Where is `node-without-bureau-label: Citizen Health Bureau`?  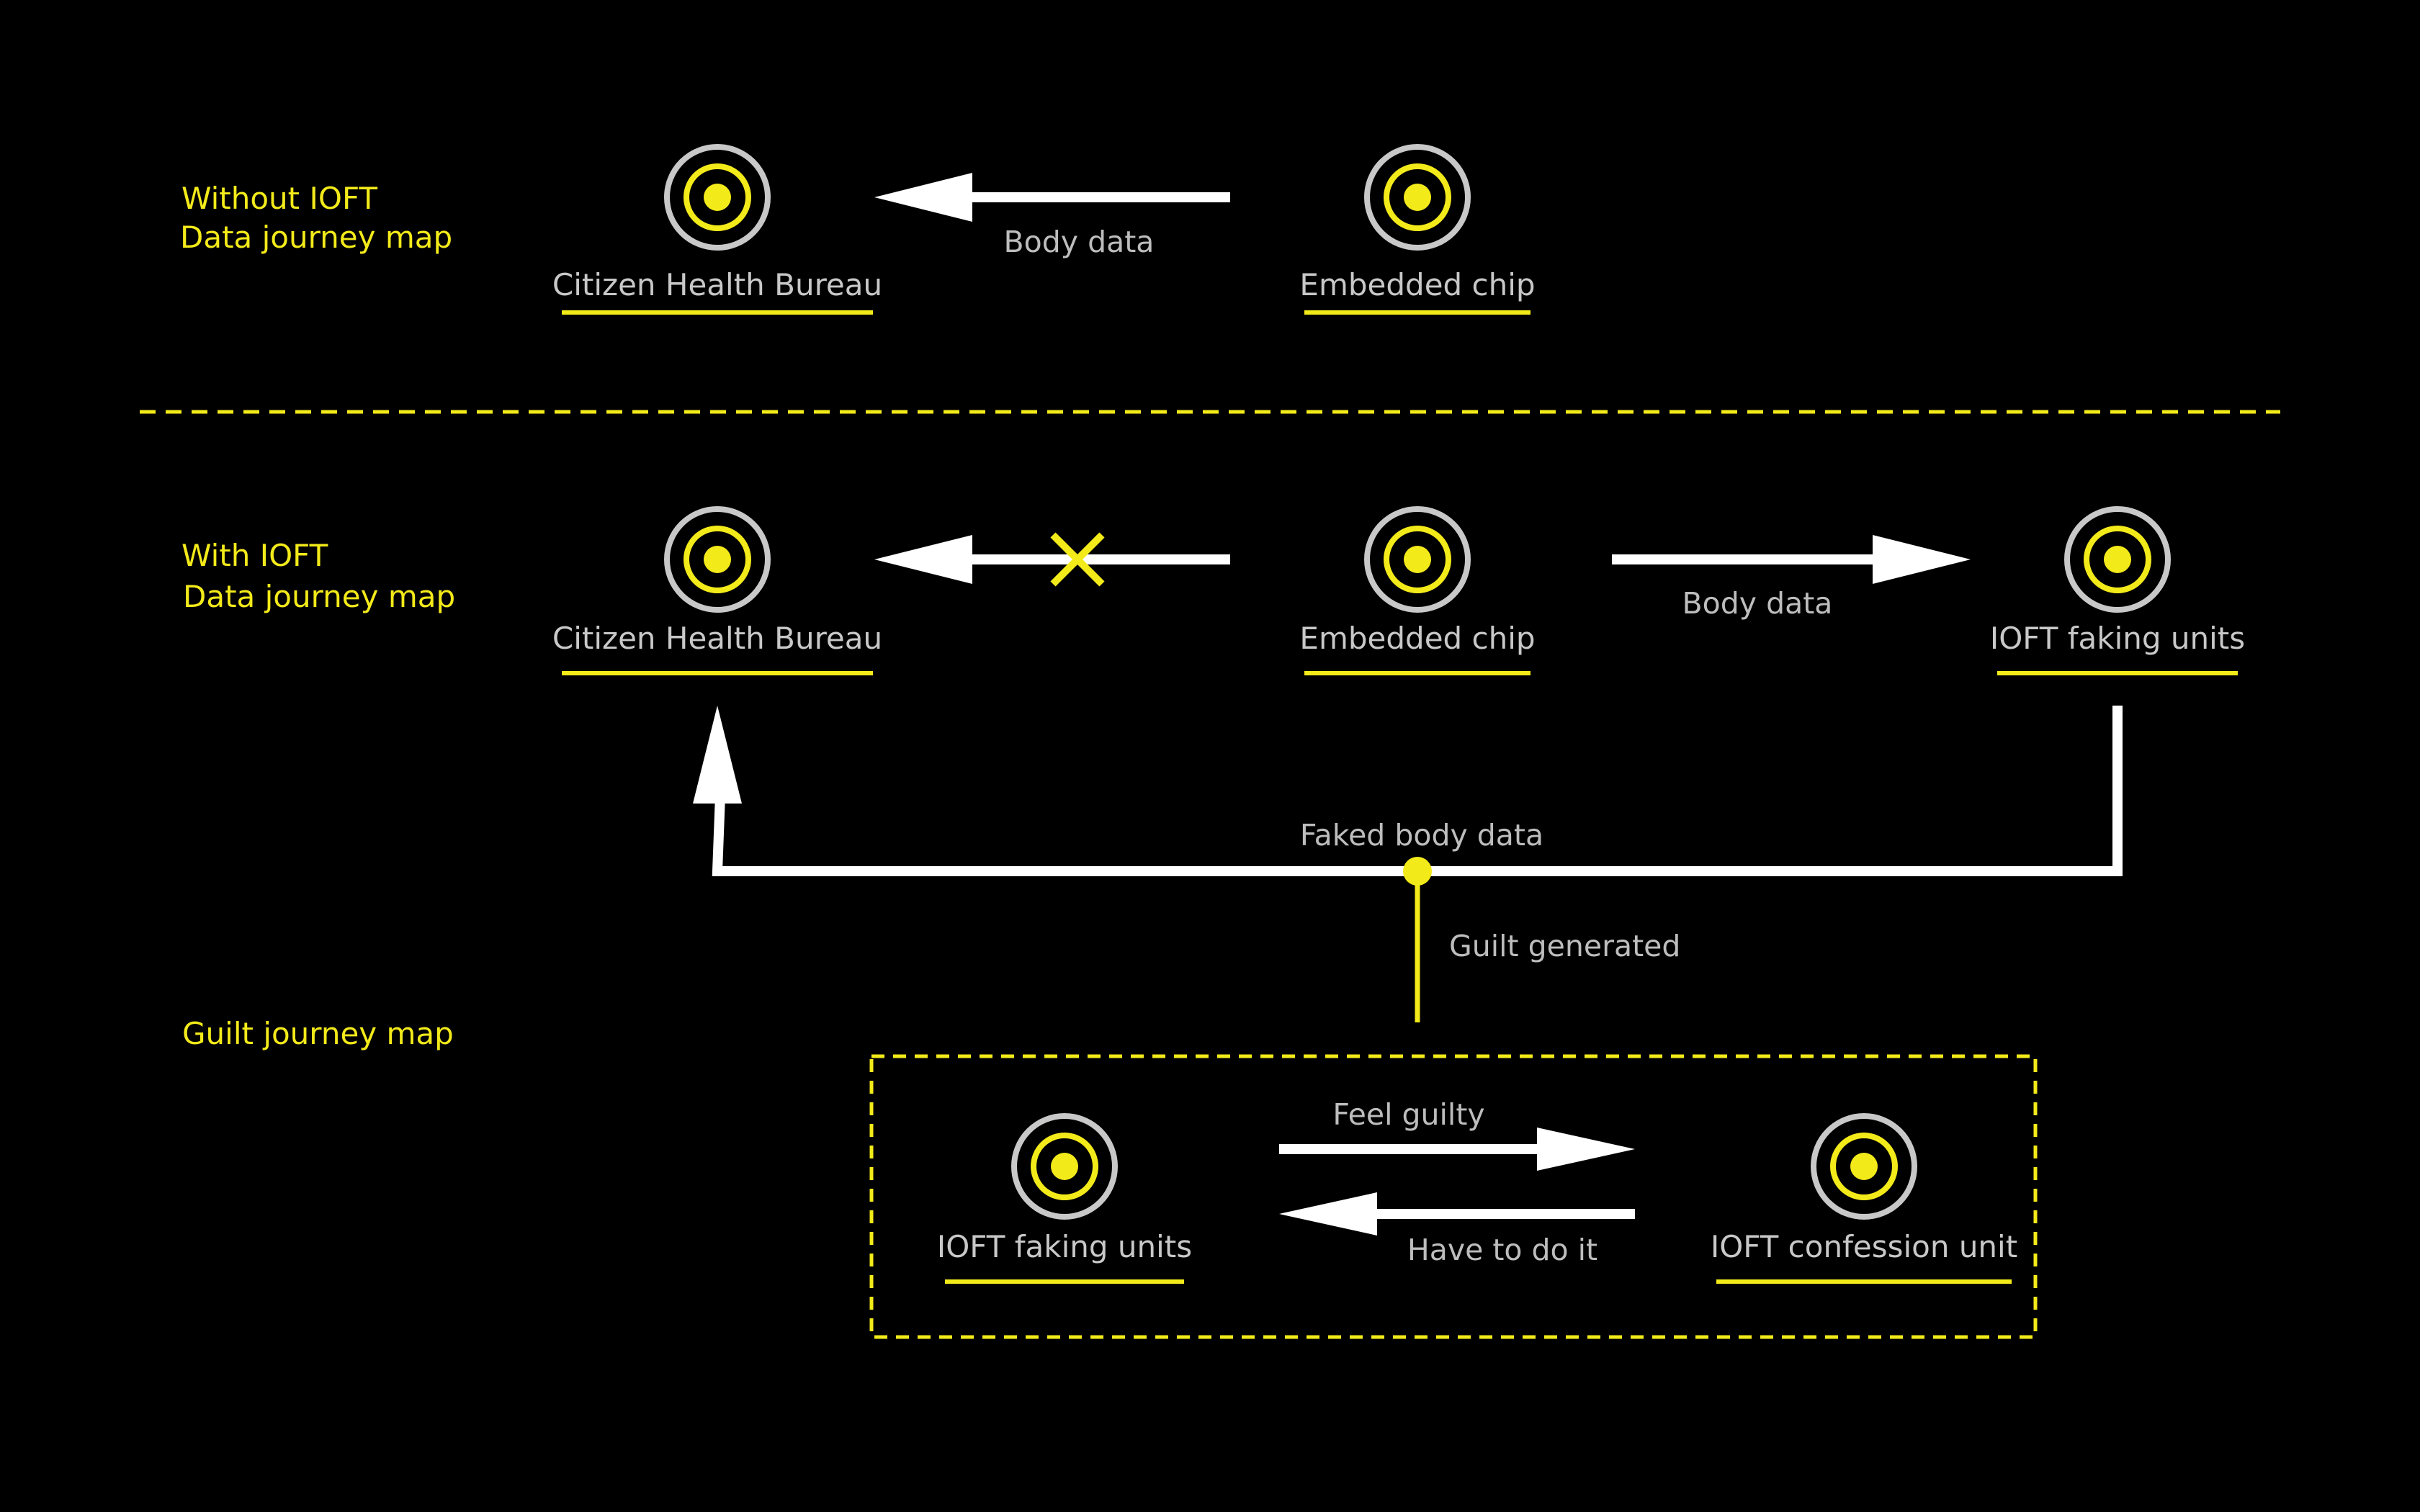
node-without-bureau-label: Citizen Health Bureau is located at coordinates (717, 284).